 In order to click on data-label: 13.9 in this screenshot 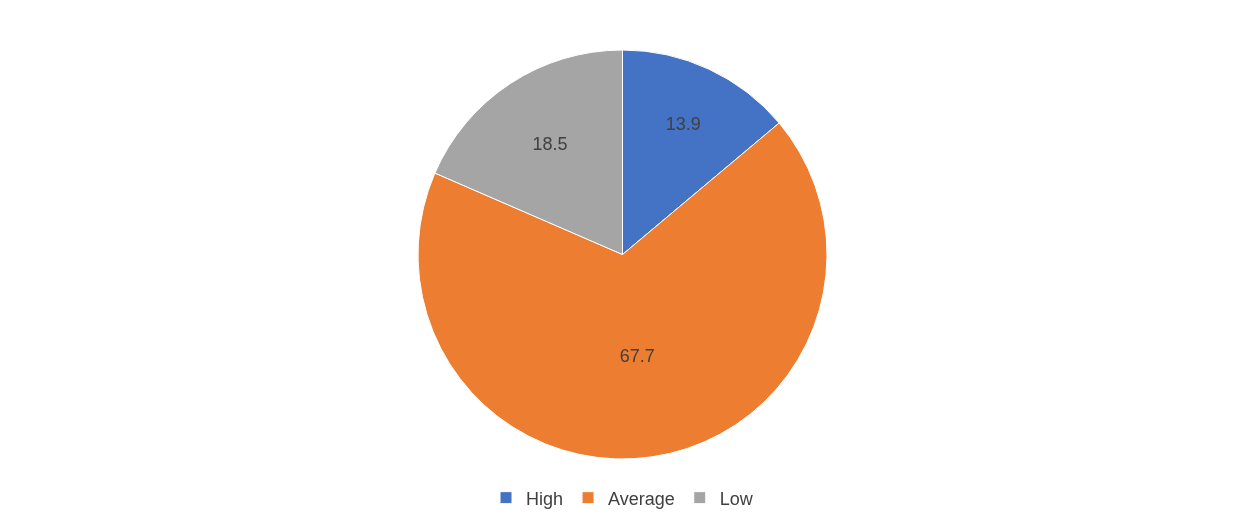, I will do `click(683, 124)`.